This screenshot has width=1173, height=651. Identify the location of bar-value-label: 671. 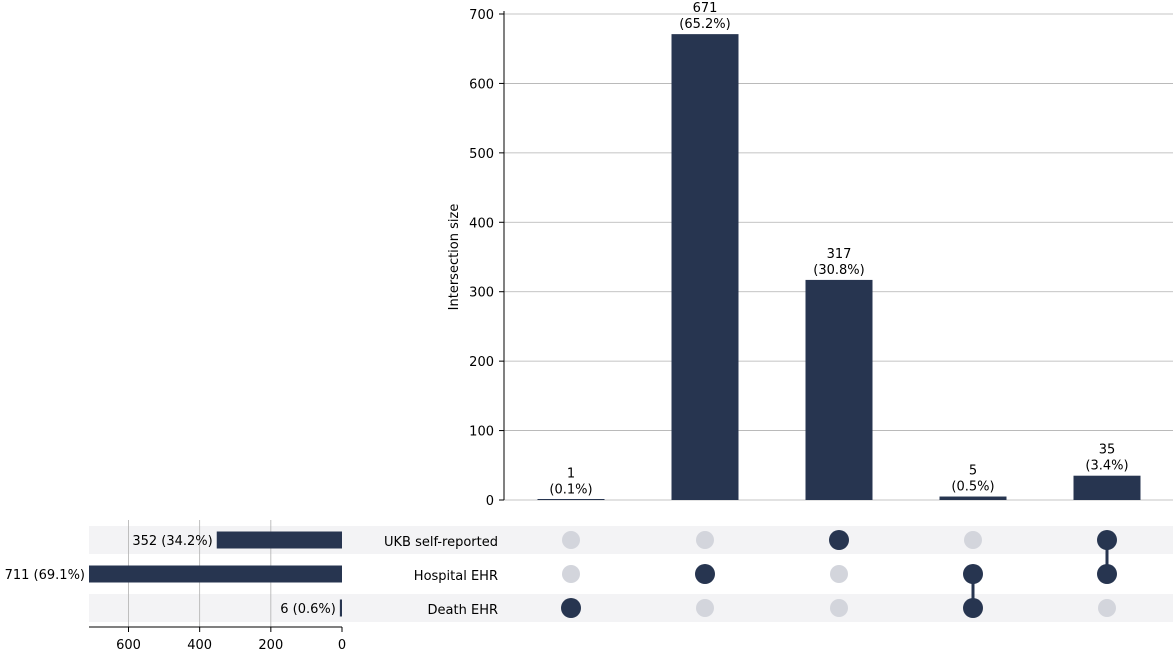
(705, 8).